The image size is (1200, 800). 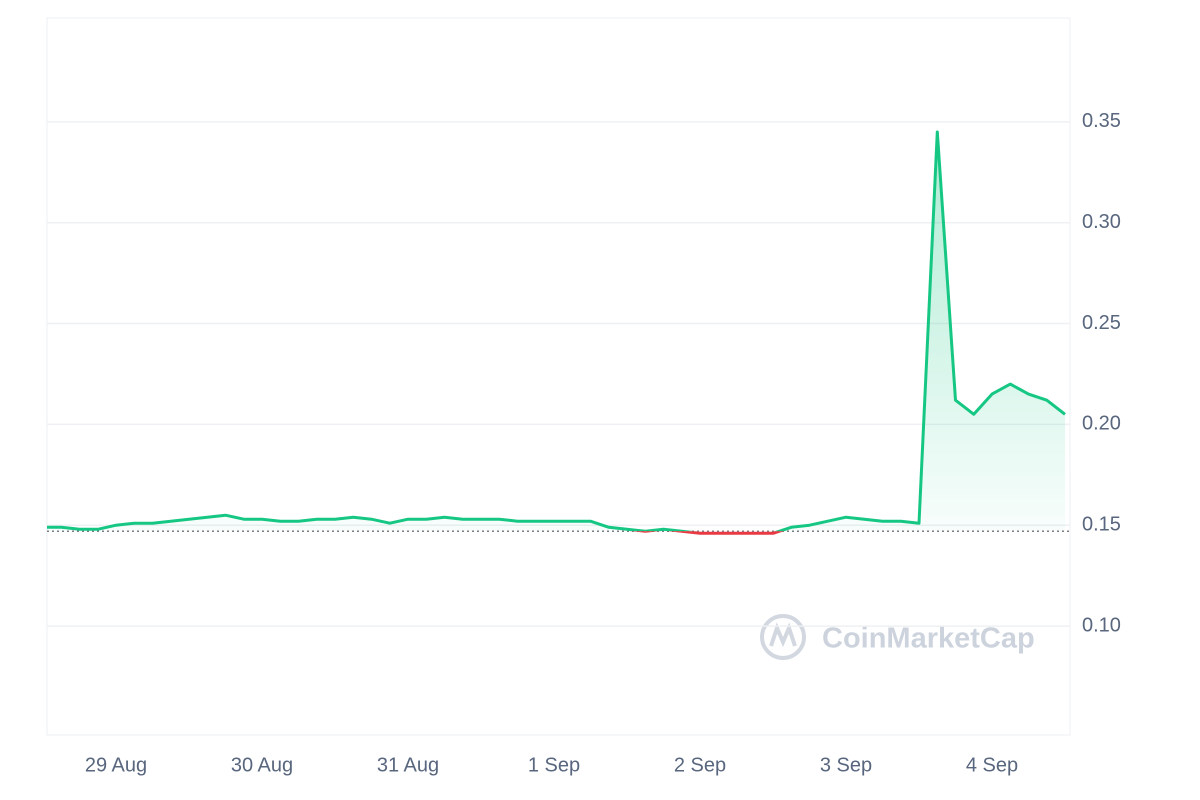 What do you see at coordinates (1101, 222) in the screenshot?
I see `y-tick-label: 0.30` at bounding box center [1101, 222].